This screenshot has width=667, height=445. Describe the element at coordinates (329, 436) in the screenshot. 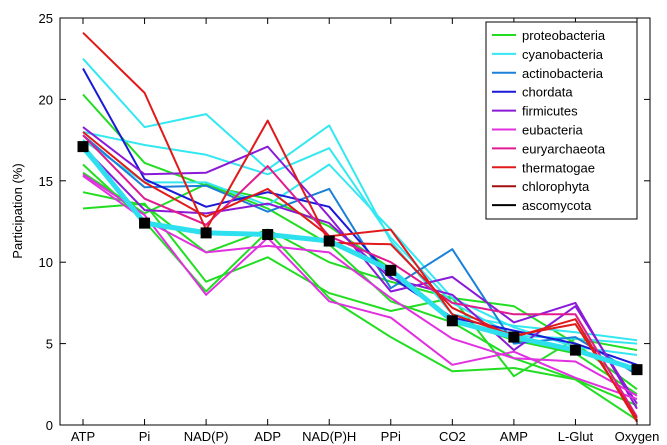

I see `x-tick-label-4: NAD(P)H` at that location.